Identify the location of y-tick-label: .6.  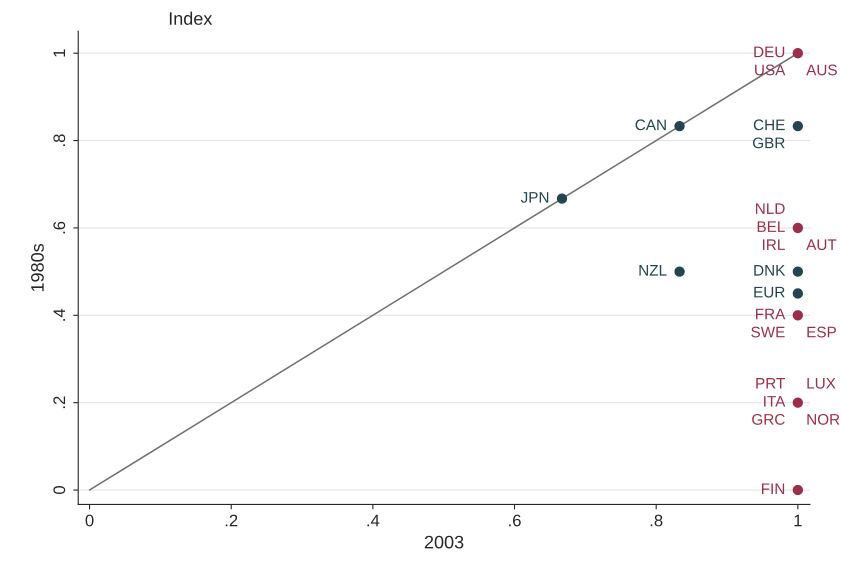
(59, 228).